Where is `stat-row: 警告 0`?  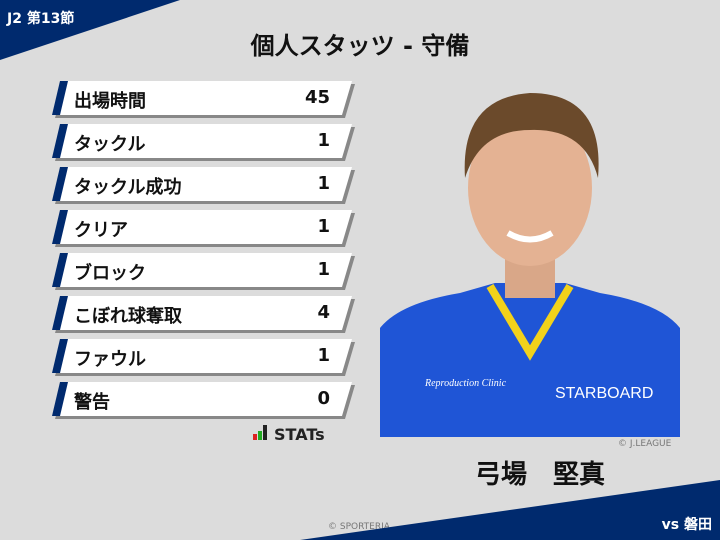 stat-row: 警告 0 is located at coordinates (202, 399).